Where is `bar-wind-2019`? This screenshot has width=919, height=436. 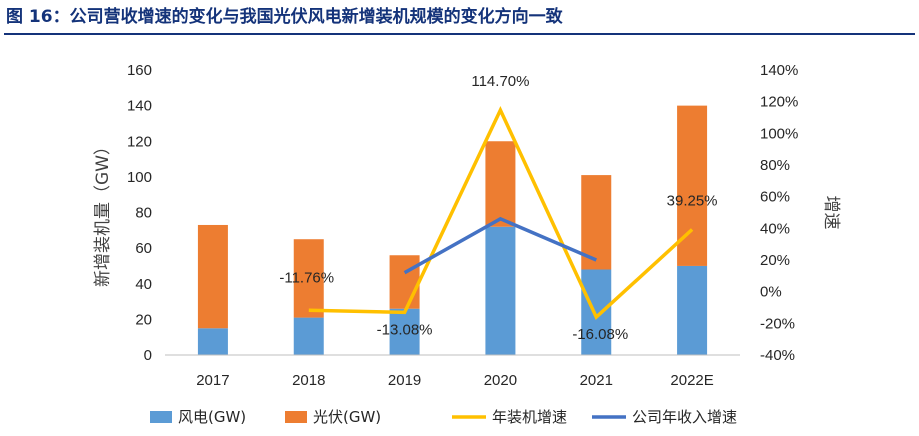
bar-wind-2019 is located at coordinates (404, 331).